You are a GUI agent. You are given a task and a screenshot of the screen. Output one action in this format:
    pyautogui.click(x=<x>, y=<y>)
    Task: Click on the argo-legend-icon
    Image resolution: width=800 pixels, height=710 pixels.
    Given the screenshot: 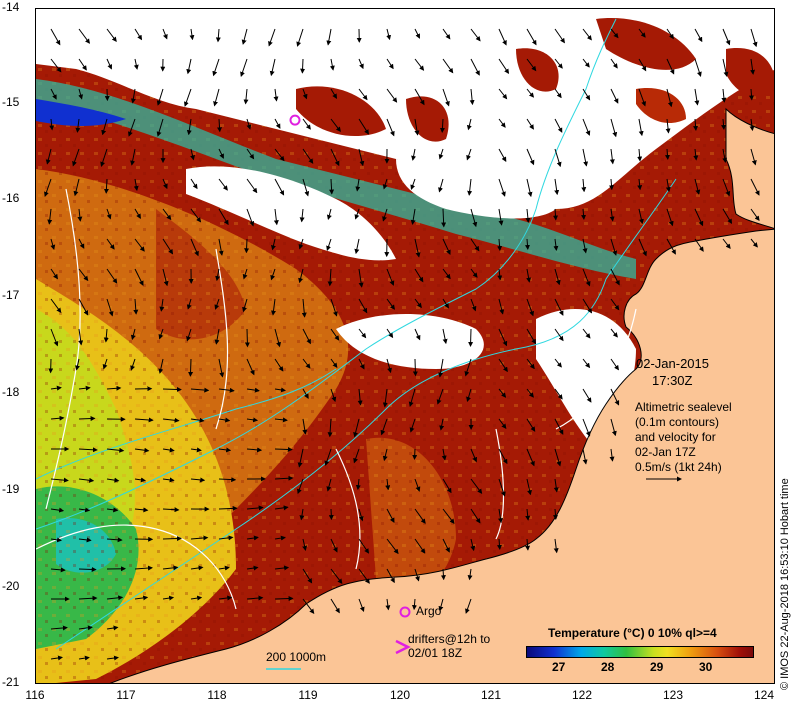 What is the action you would take?
    pyautogui.click(x=405, y=612)
    